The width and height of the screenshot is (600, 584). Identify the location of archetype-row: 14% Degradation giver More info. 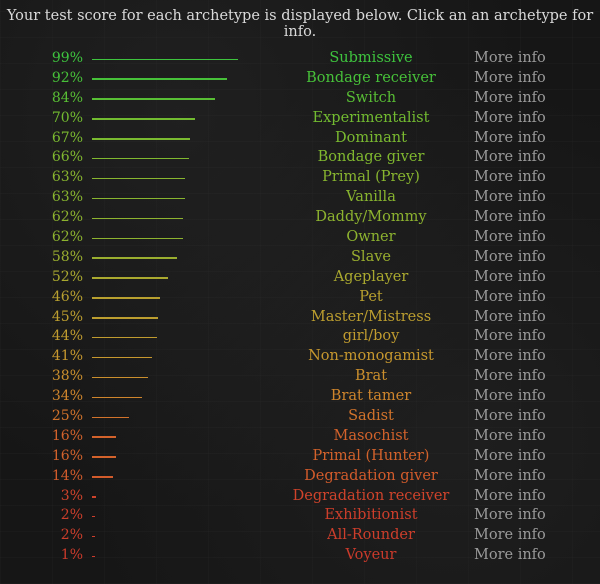
(300, 477).